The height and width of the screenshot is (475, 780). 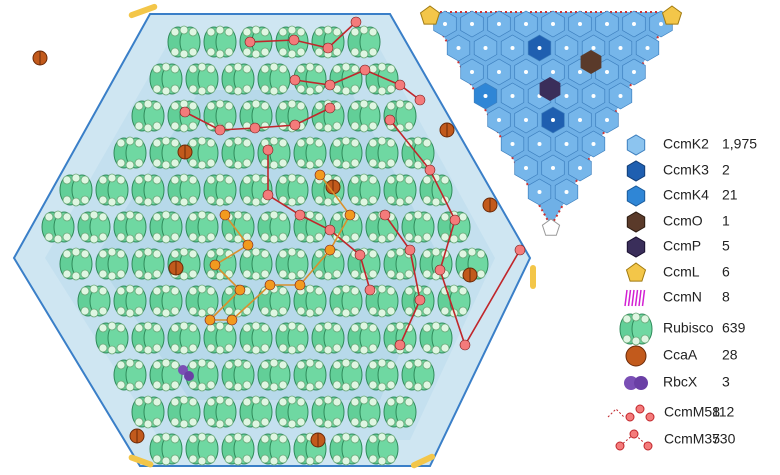 I want to click on legend-icon, so click(x=636, y=272).